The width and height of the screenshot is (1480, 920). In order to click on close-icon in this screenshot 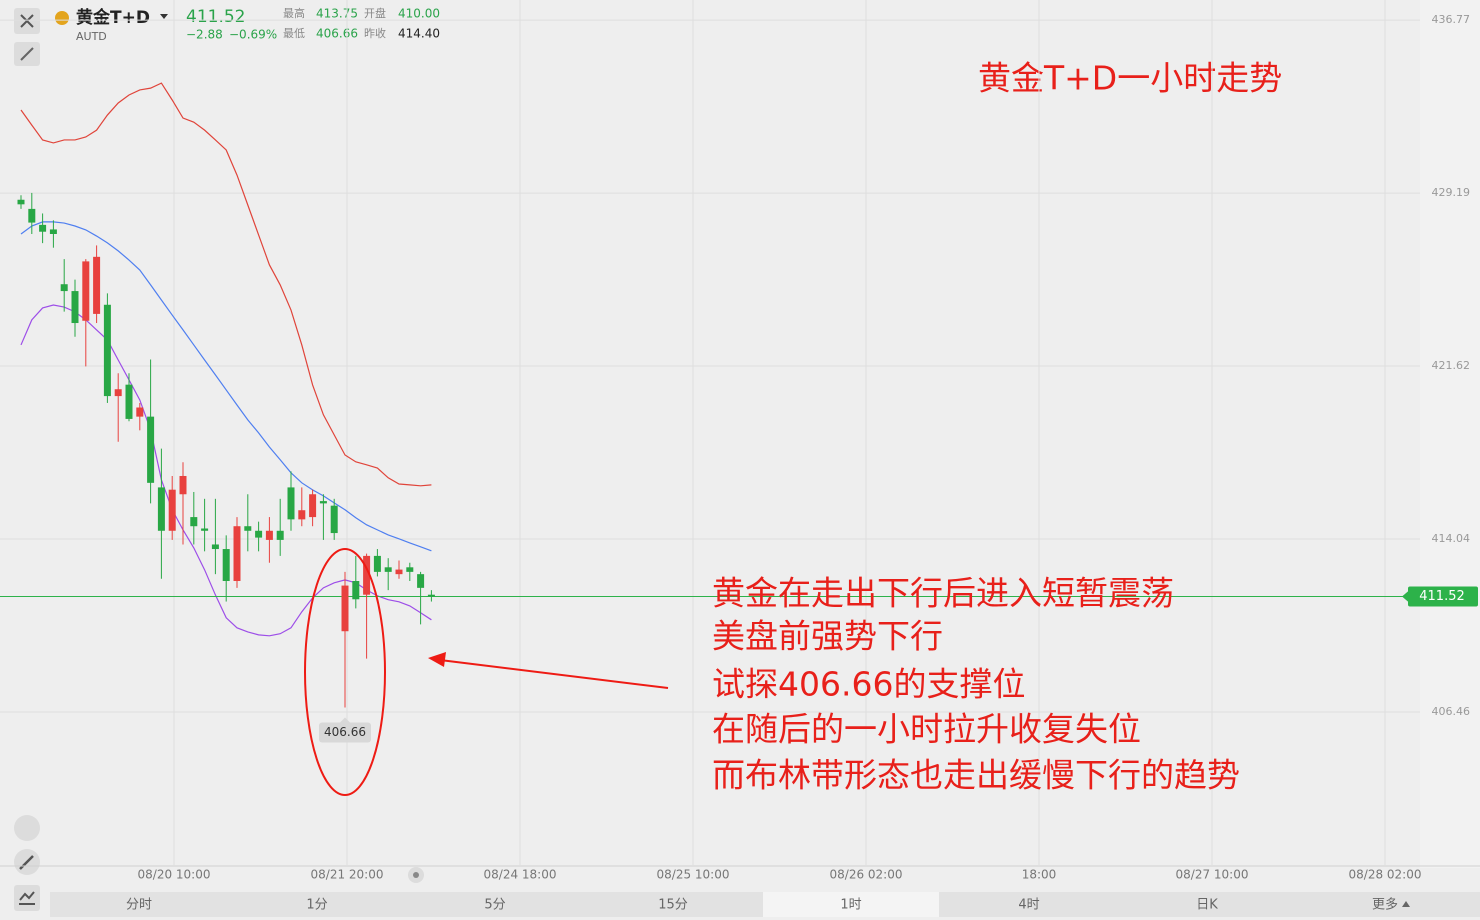, I will do `click(27, 21)`.